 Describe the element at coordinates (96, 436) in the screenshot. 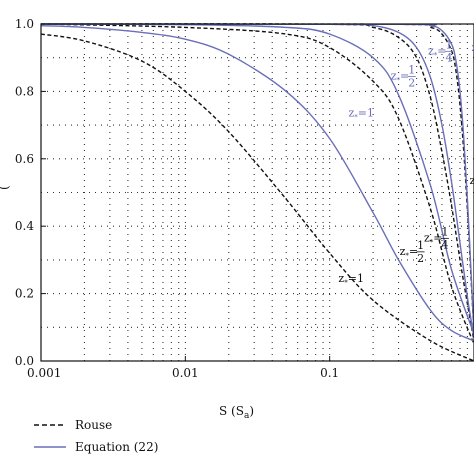

I see `legend: Rouse Equation (22)` at that location.